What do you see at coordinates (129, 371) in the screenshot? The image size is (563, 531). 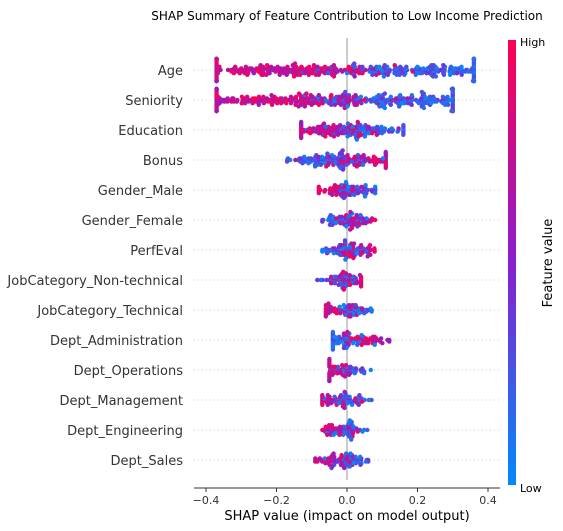 I see `feature-label: Dept_Operations` at bounding box center [129, 371].